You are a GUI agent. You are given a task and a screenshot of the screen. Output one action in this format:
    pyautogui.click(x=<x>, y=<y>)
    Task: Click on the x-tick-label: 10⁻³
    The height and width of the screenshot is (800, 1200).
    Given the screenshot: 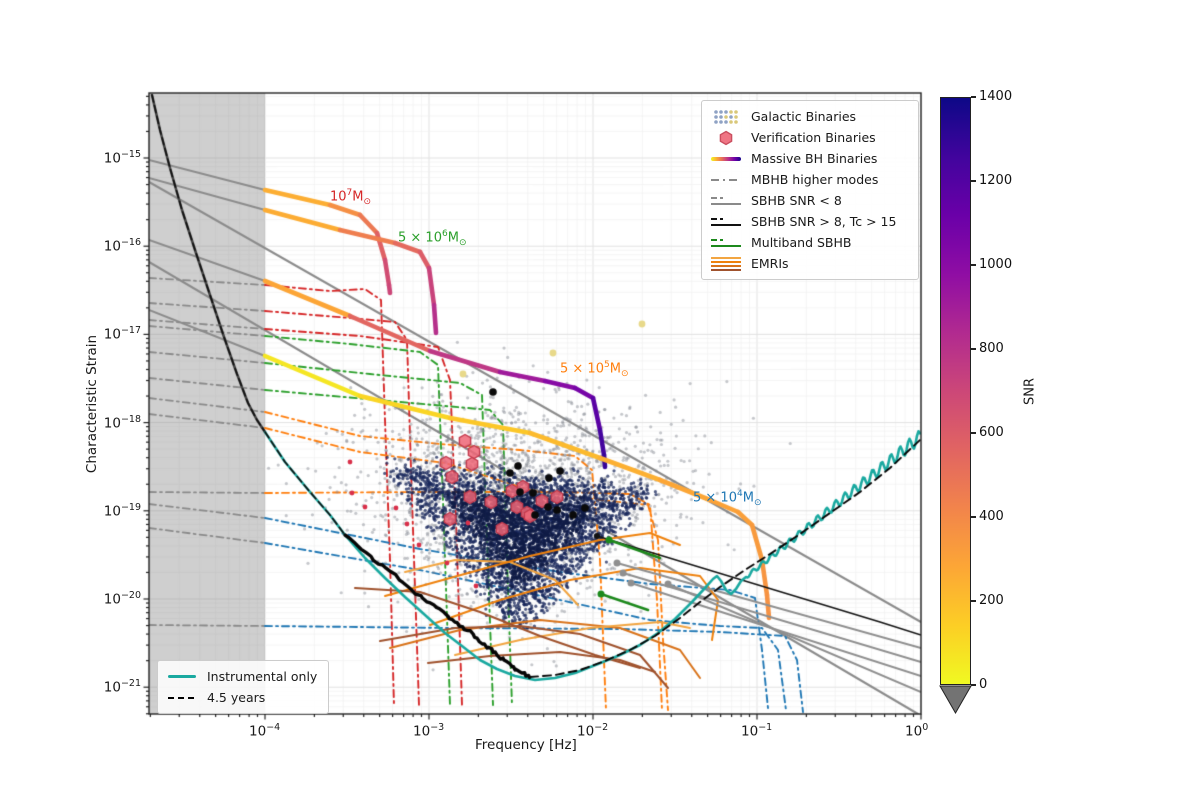 What is the action you would take?
    pyautogui.click(x=429, y=731)
    